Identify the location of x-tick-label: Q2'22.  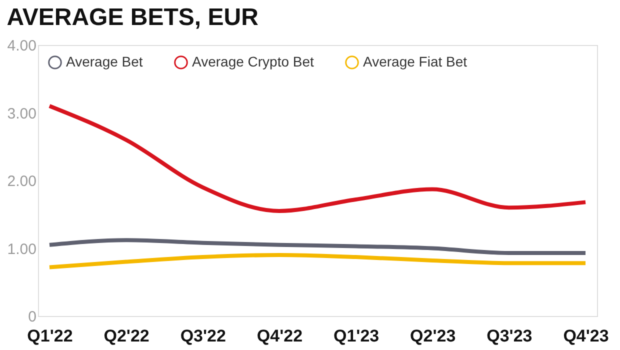
(127, 336).